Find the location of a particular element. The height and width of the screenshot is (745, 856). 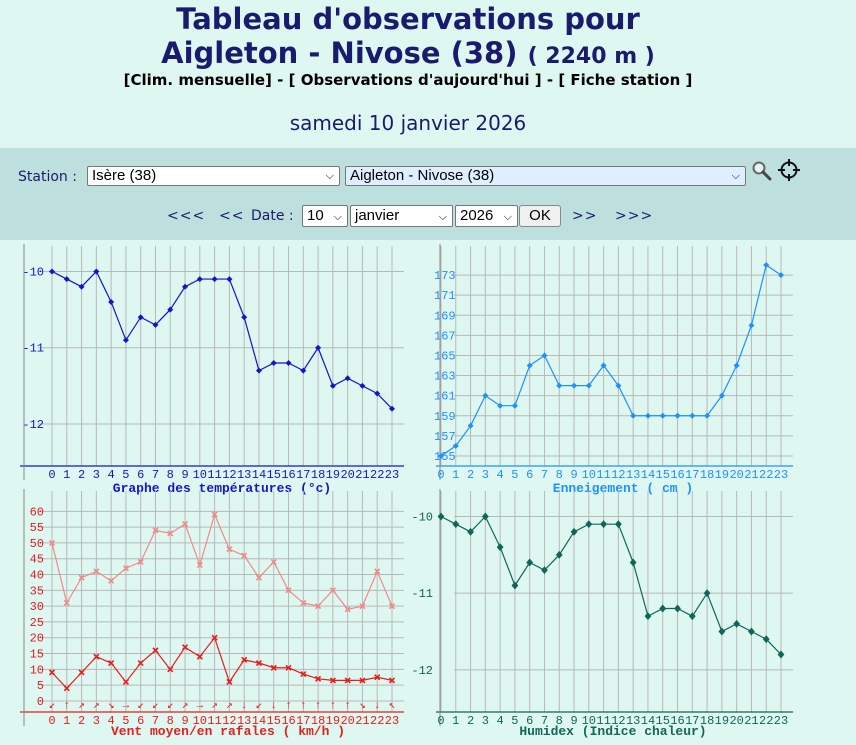

x-tick-label: 14 is located at coordinates (648, 721).